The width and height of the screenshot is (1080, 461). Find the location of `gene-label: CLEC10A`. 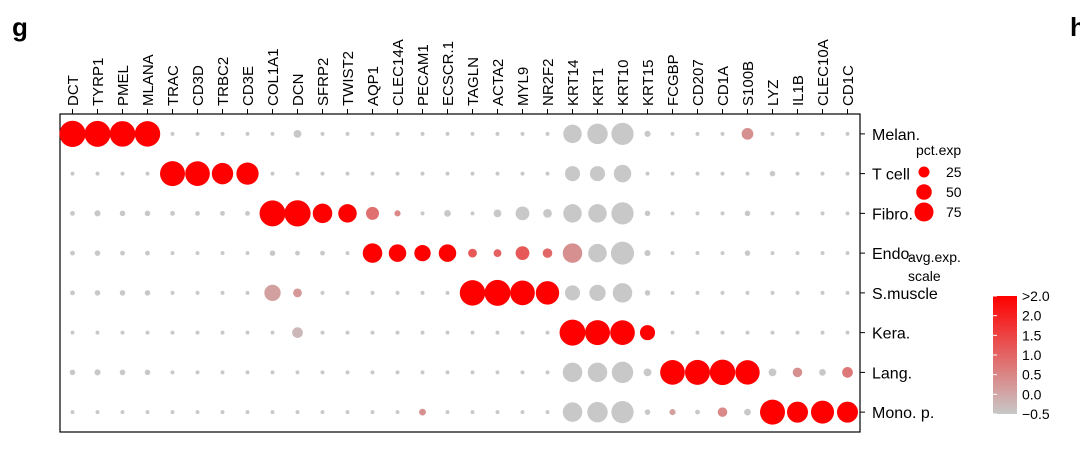

gene-label: CLEC10A is located at coordinates (823, 72).